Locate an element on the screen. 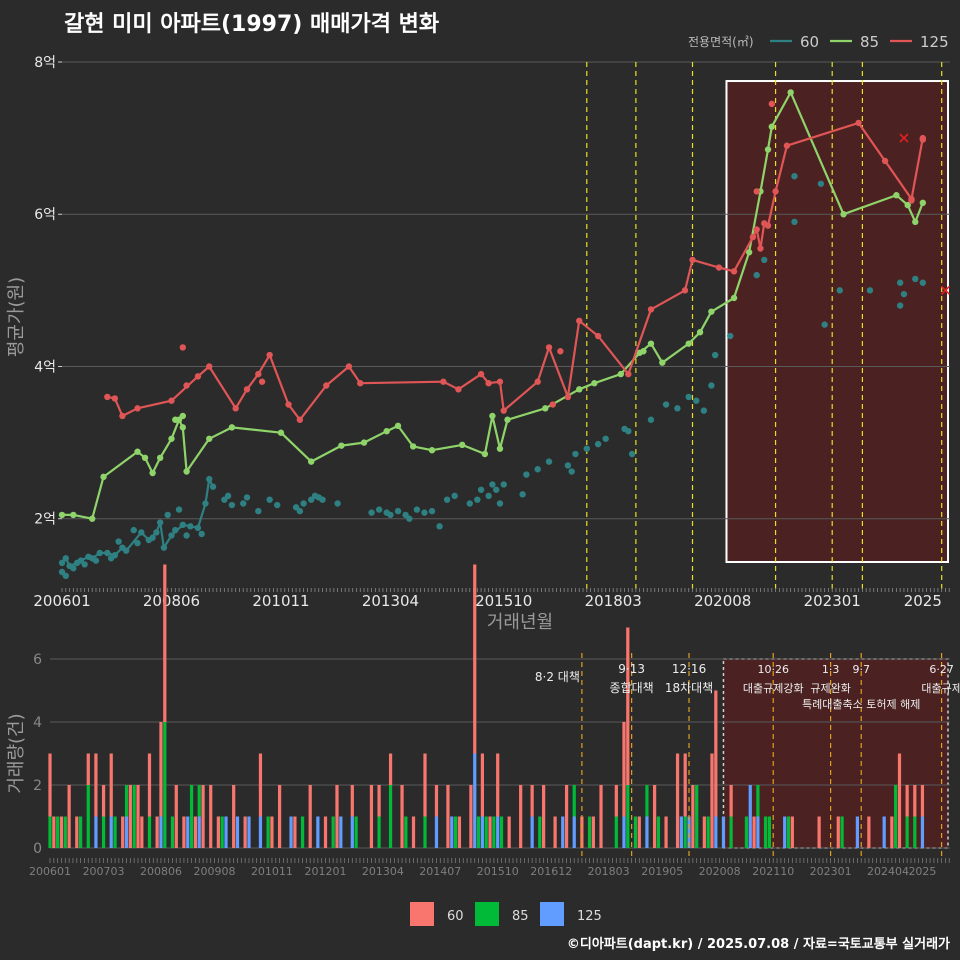 The height and width of the screenshot is (960, 960). x-tick-label: 202110 is located at coordinates (773, 871).